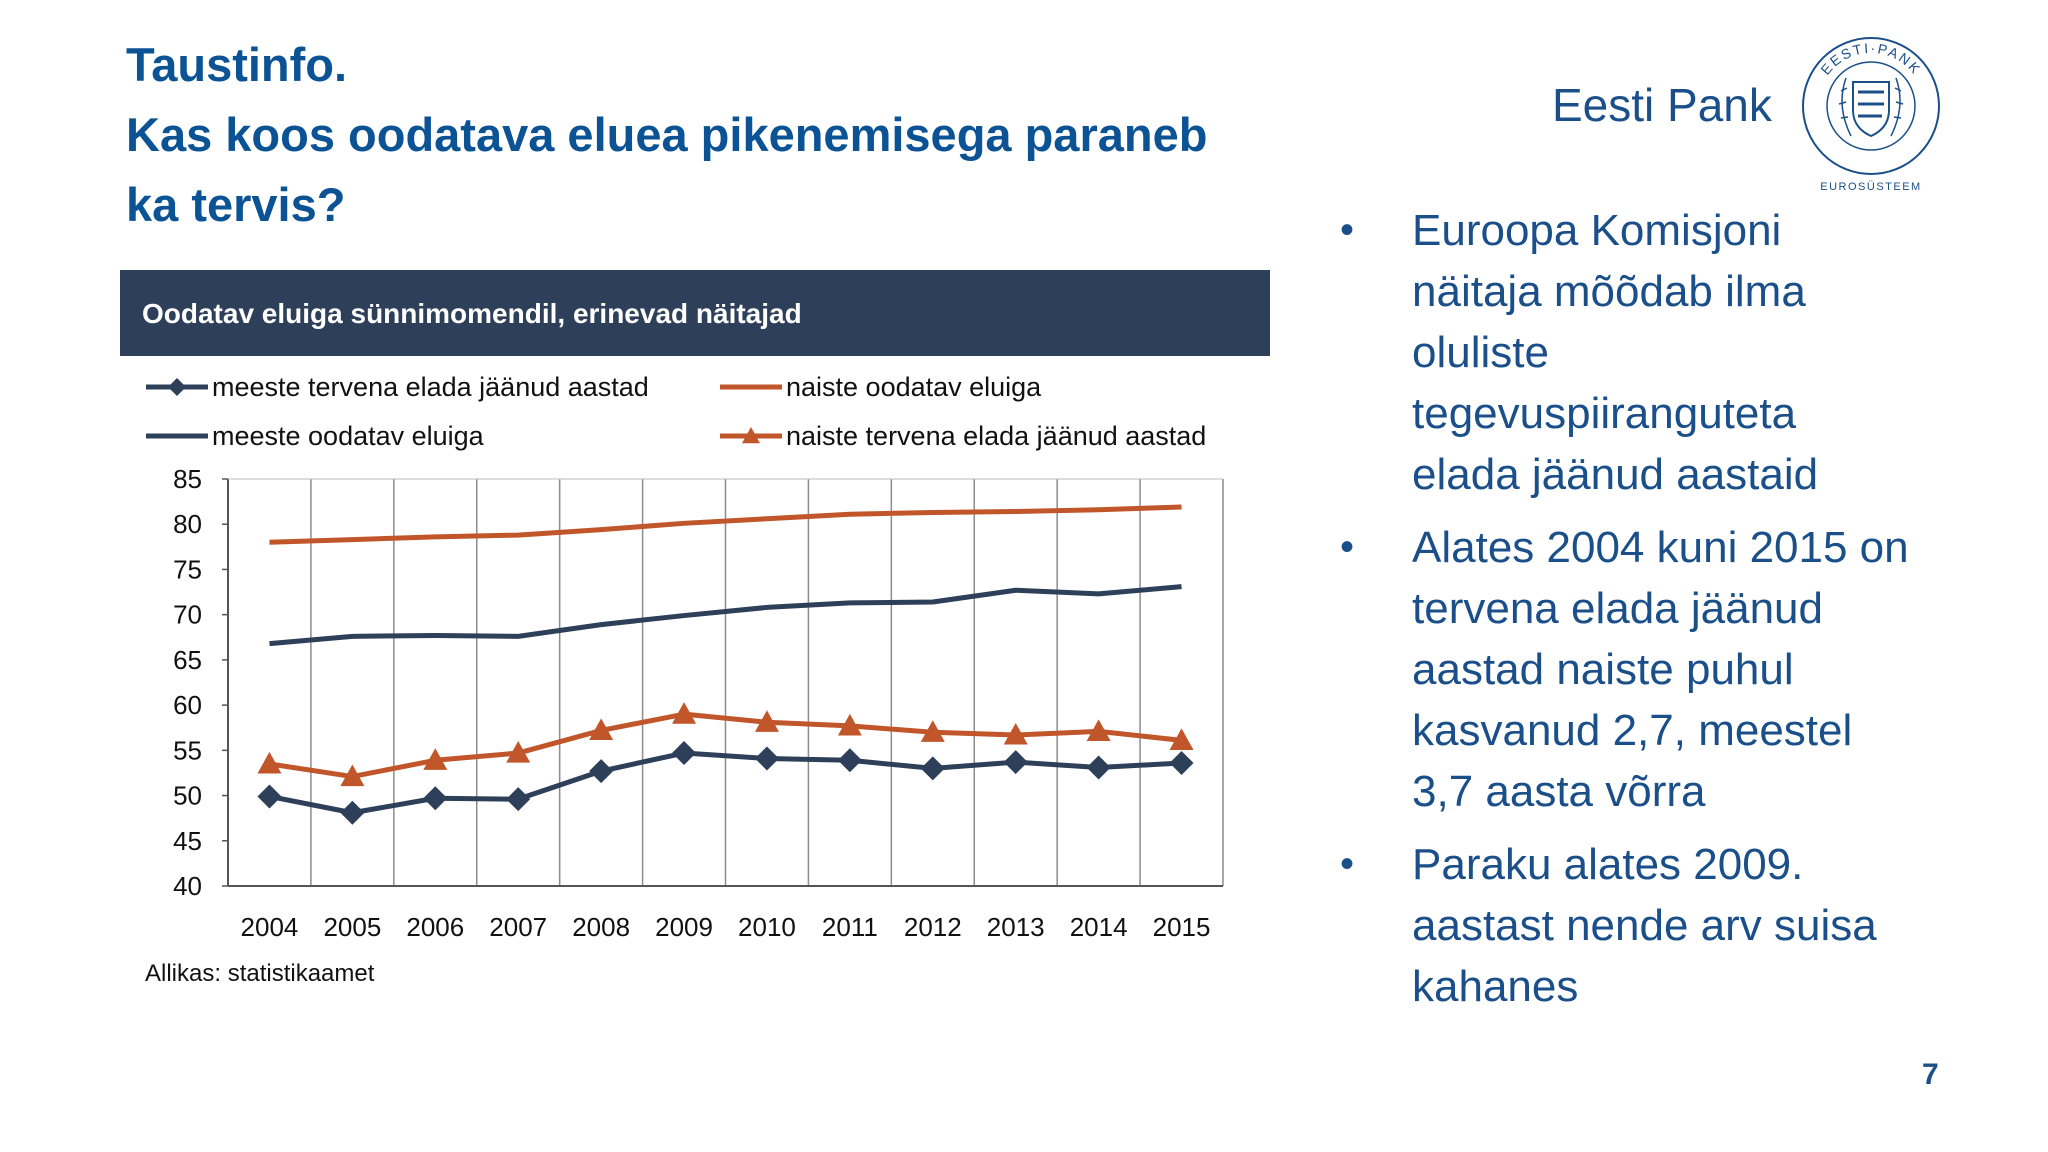 The image size is (2048, 1152). I want to click on bullet-line: kasvanud 2,7, meestel, so click(1632, 730).